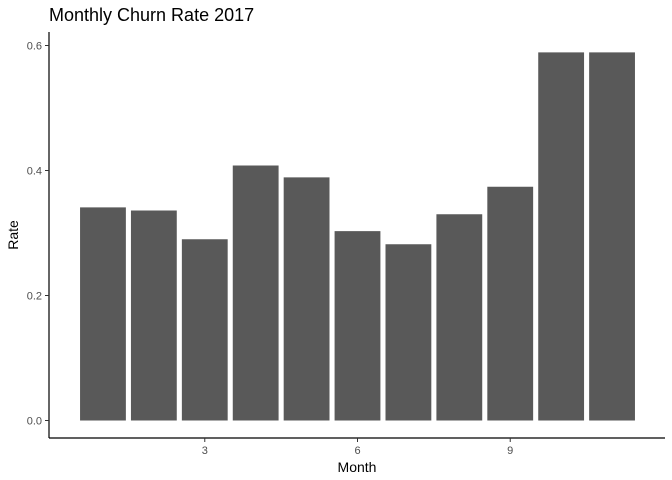  What do you see at coordinates (34, 47) in the screenshot?
I see `y-tick-label: 0.6` at bounding box center [34, 47].